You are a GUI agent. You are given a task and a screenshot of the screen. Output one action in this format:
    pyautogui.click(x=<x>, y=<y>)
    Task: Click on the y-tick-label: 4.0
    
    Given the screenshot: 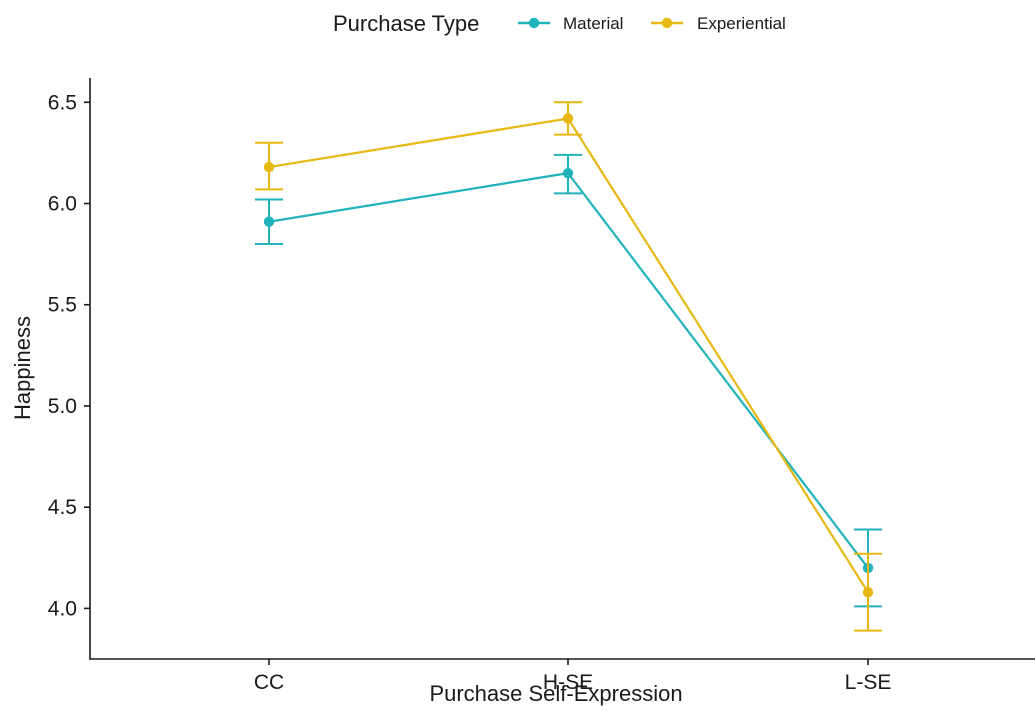 What is the action you would take?
    pyautogui.click(x=62, y=608)
    